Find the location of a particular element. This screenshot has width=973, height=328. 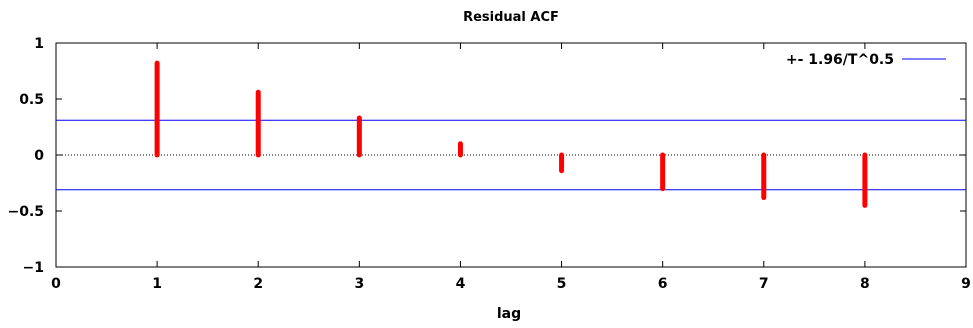

x-tick-label: 8 is located at coordinates (865, 284).